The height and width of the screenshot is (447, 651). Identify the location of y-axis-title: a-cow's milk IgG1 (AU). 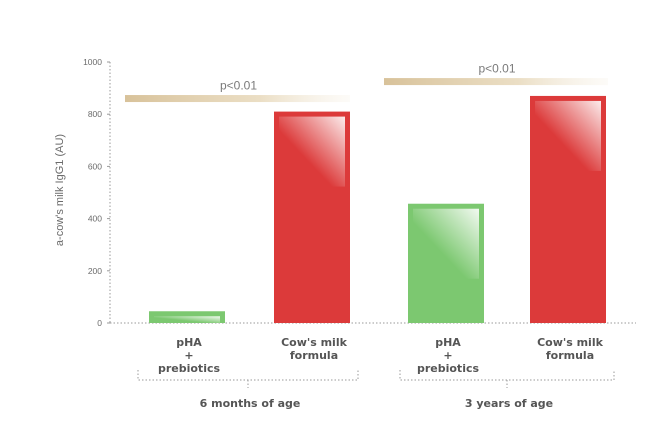
(60, 190).